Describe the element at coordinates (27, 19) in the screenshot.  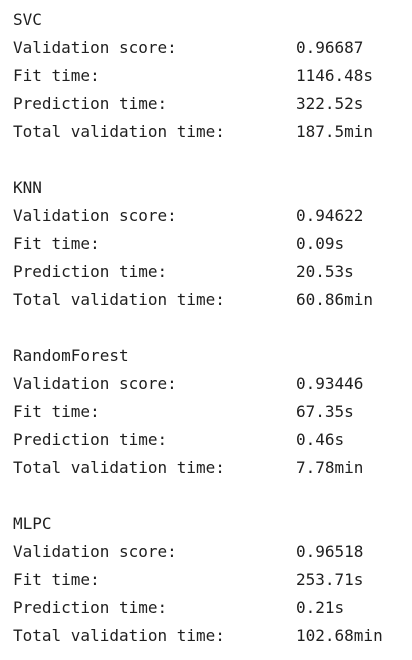
I see `model-name: SVC` at that location.